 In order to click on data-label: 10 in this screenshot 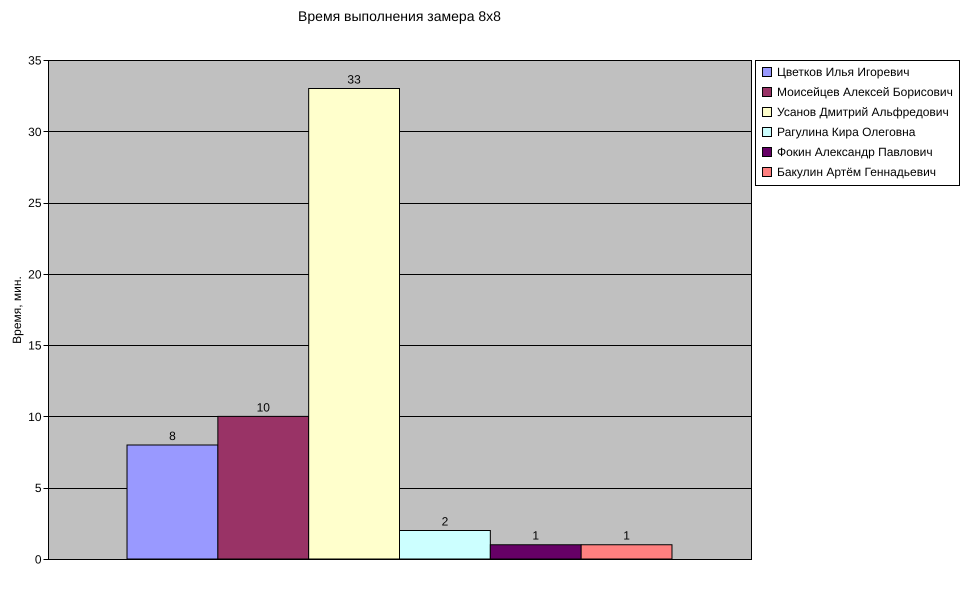, I will do `click(263, 407)`.